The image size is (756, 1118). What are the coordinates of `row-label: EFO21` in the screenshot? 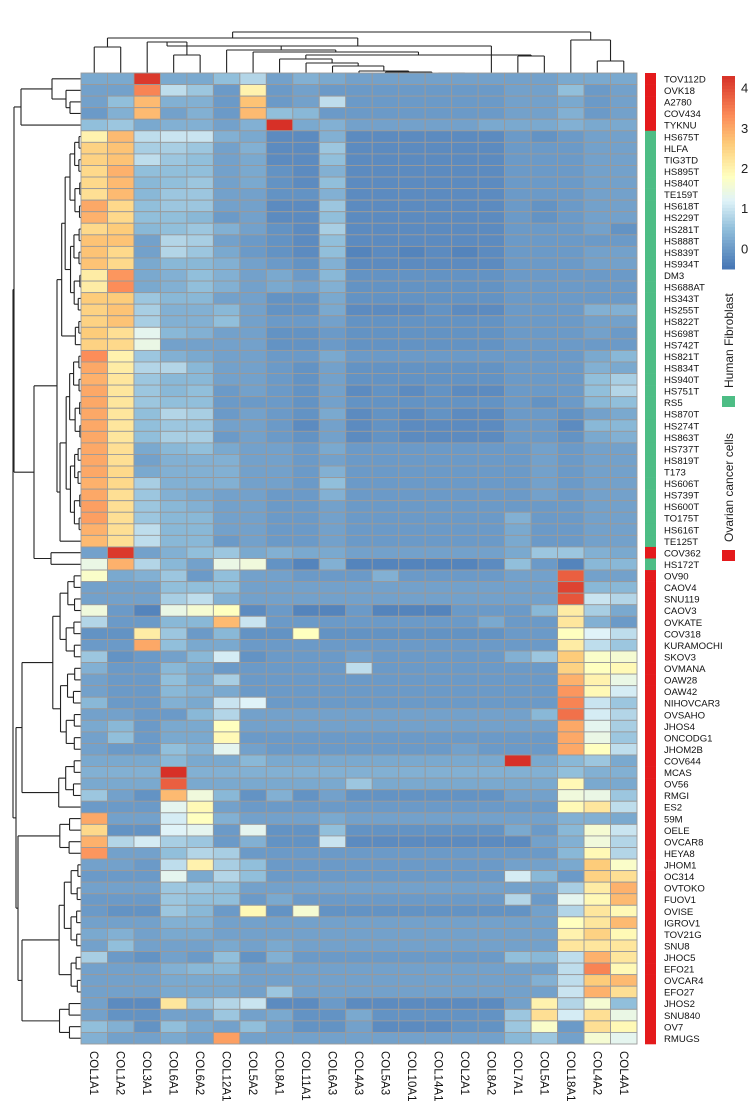 It's located at (679, 970).